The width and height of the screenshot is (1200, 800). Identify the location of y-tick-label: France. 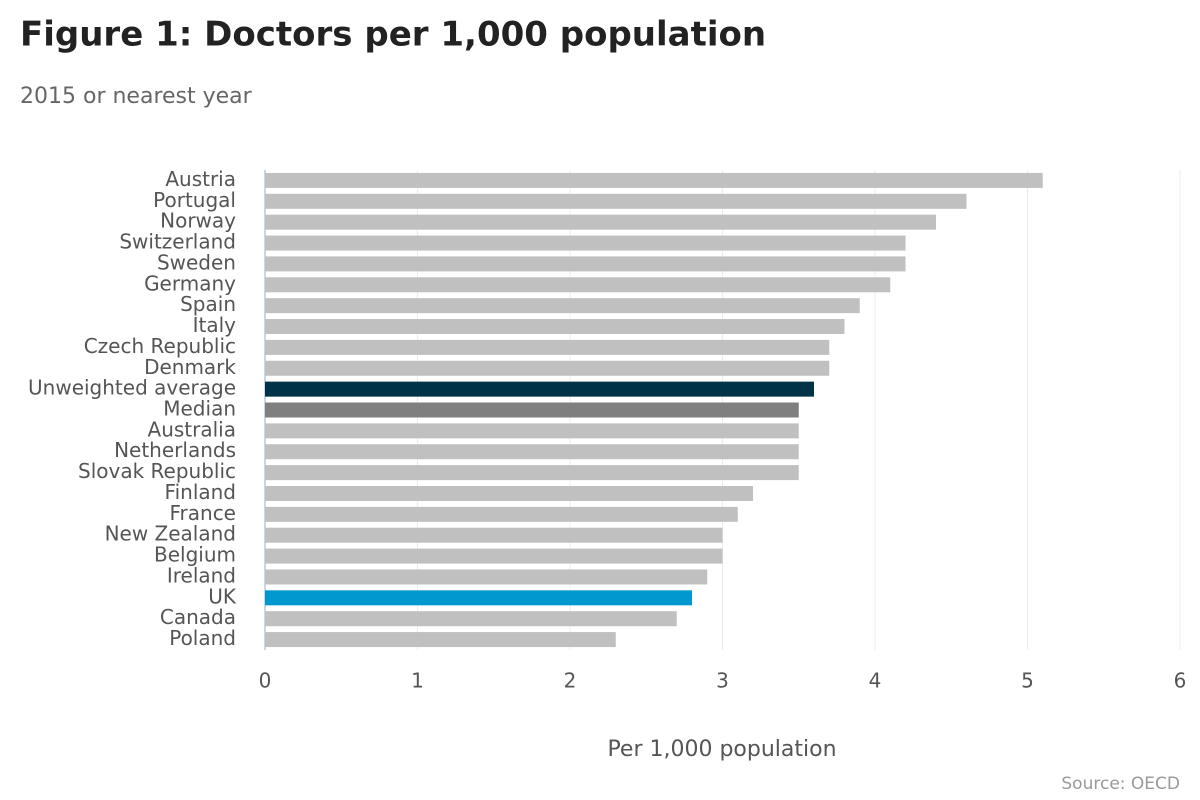
(202, 513).